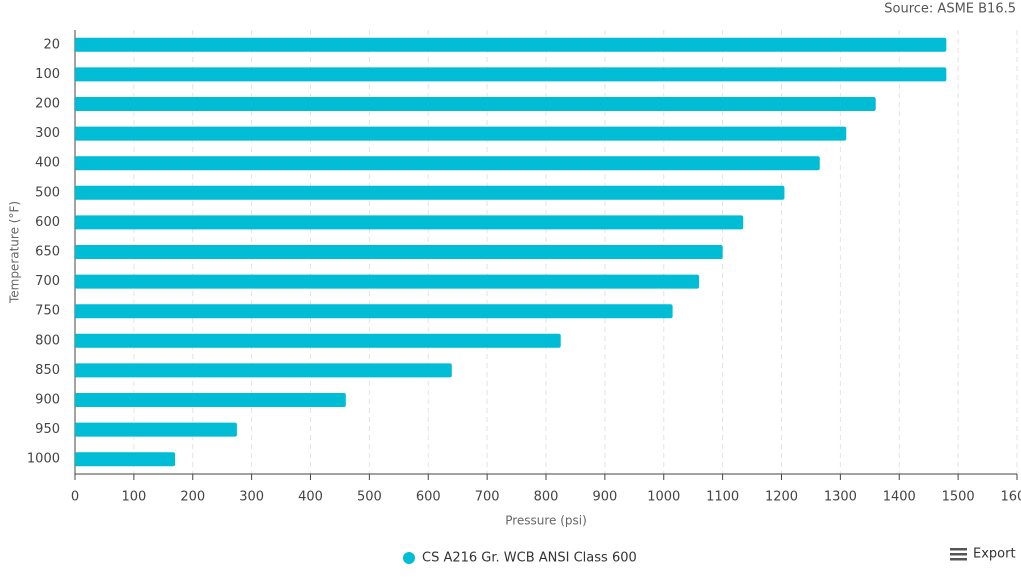 This screenshot has height=577, width=1021. I want to click on y-axis-title: Temperature (°F), so click(15, 252).